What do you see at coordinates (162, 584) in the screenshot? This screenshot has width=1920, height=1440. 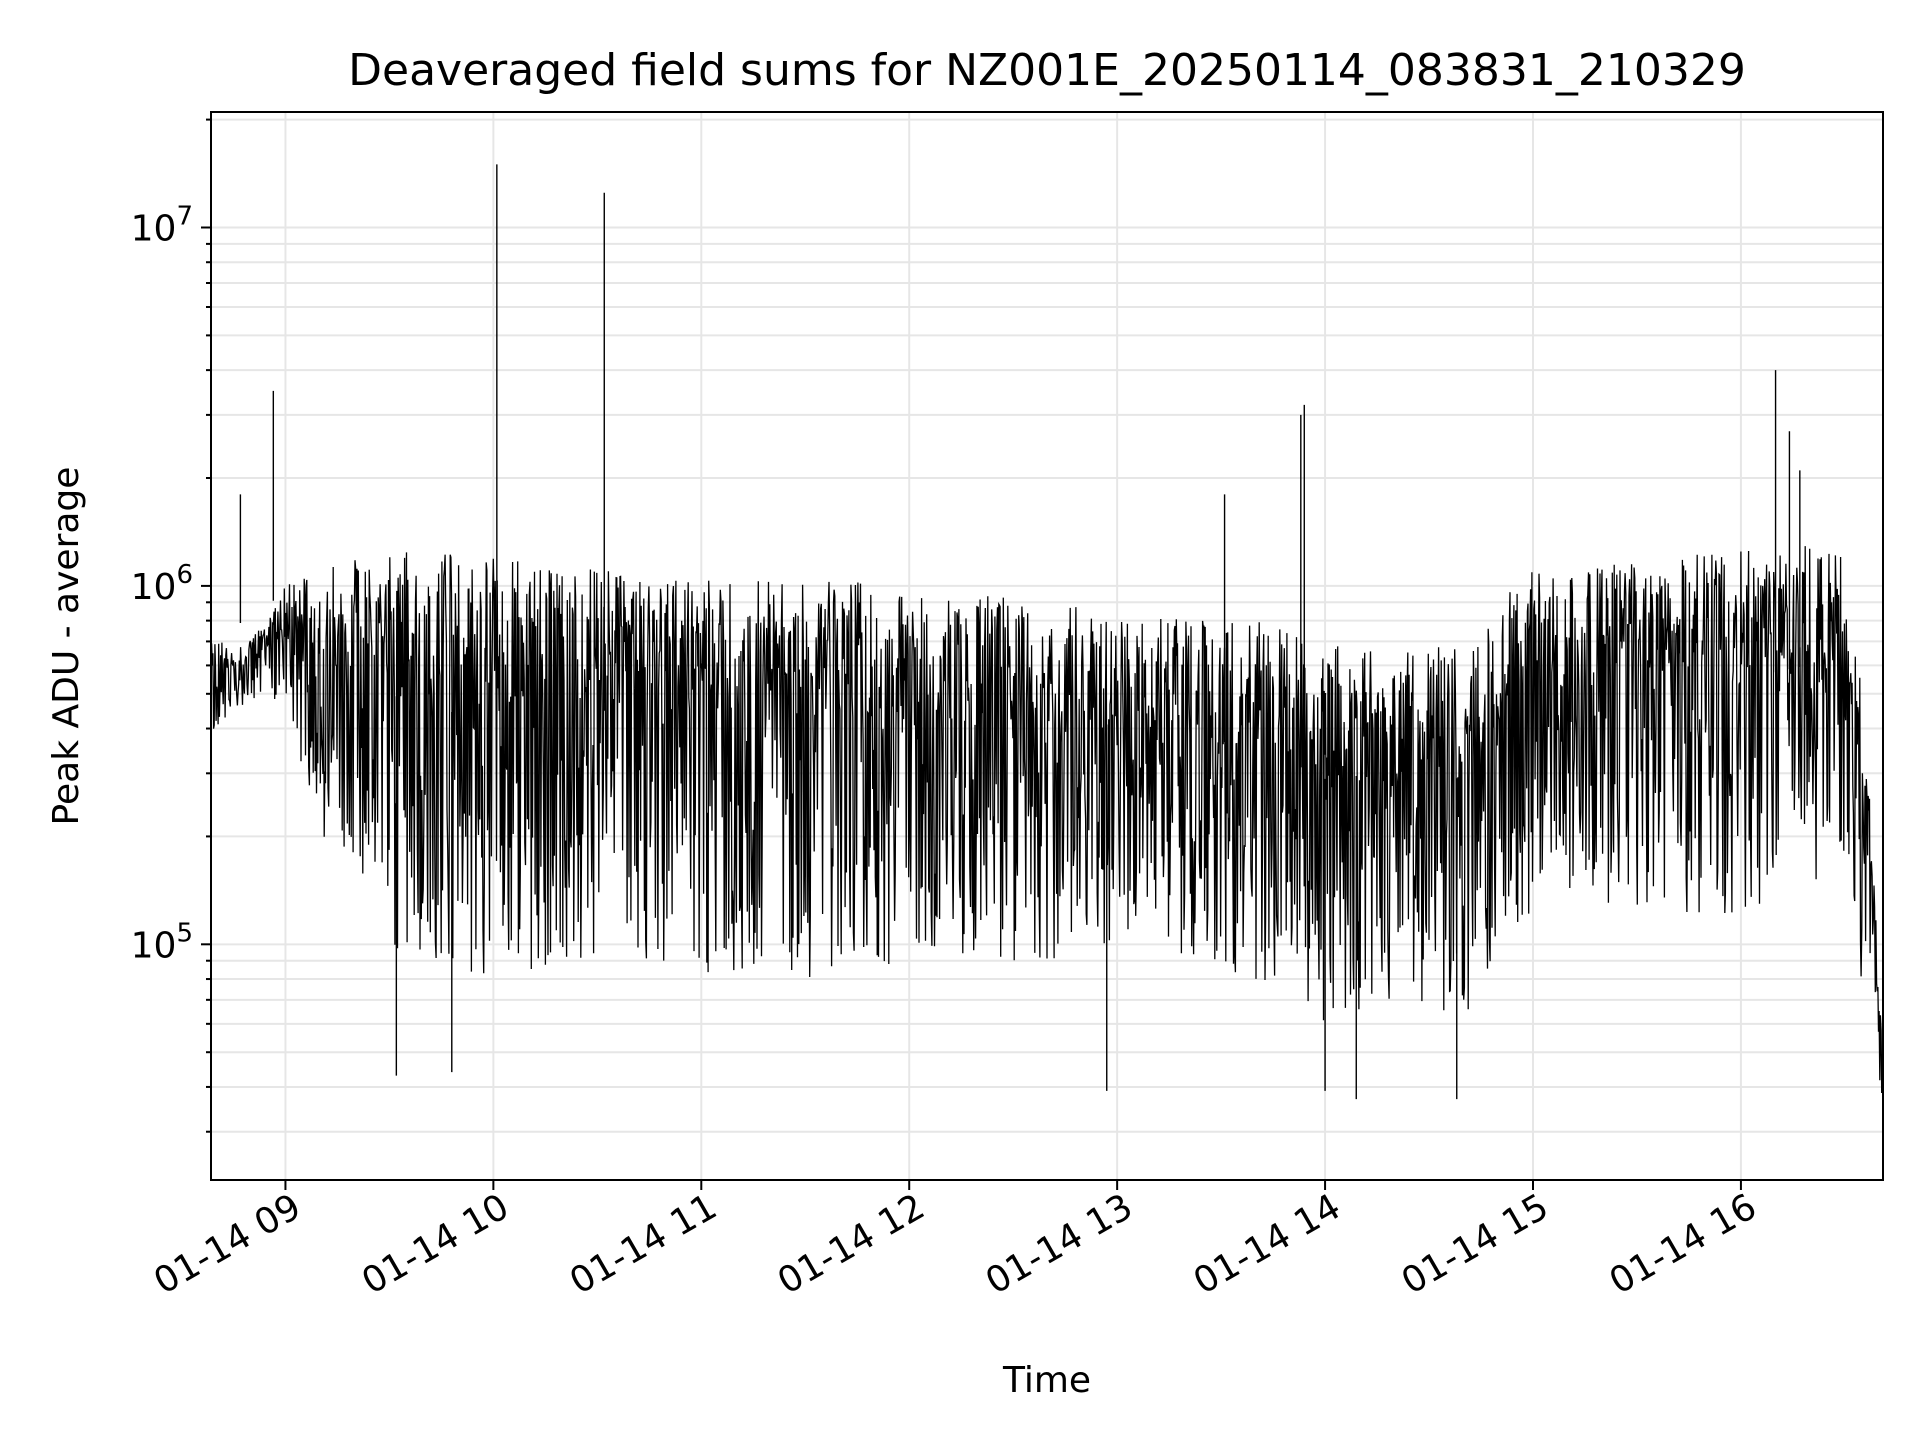 I see `y-tick-label: 10⁶` at bounding box center [162, 584].